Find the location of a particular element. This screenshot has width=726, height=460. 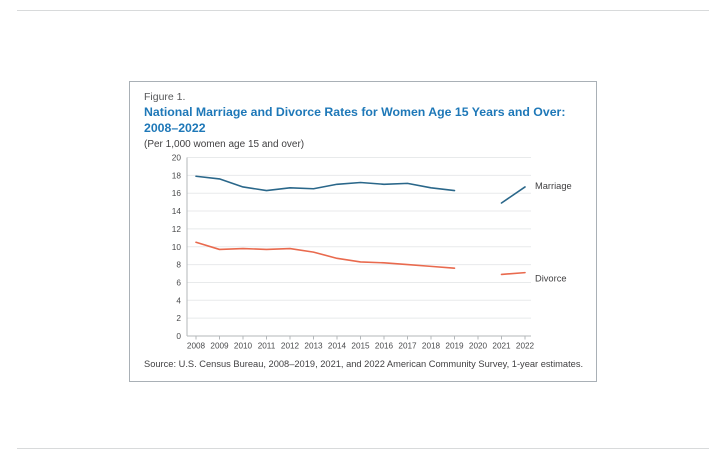

svg-text: 14 is located at coordinates (177, 211).